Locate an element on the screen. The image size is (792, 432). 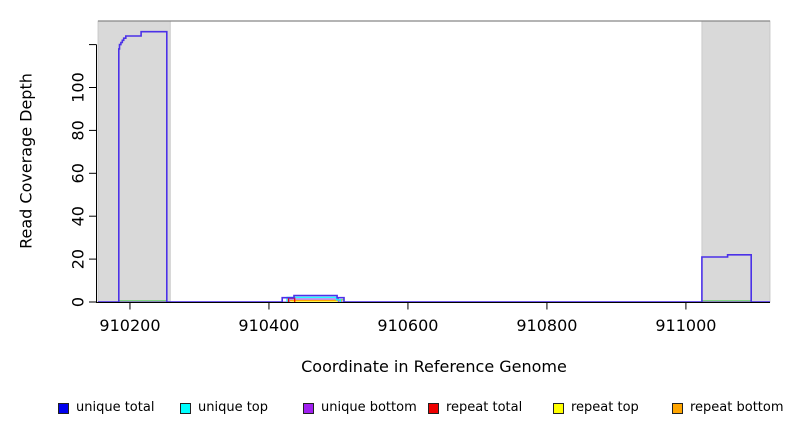
legend-label: repeat top is located at coordinates (605, 407).